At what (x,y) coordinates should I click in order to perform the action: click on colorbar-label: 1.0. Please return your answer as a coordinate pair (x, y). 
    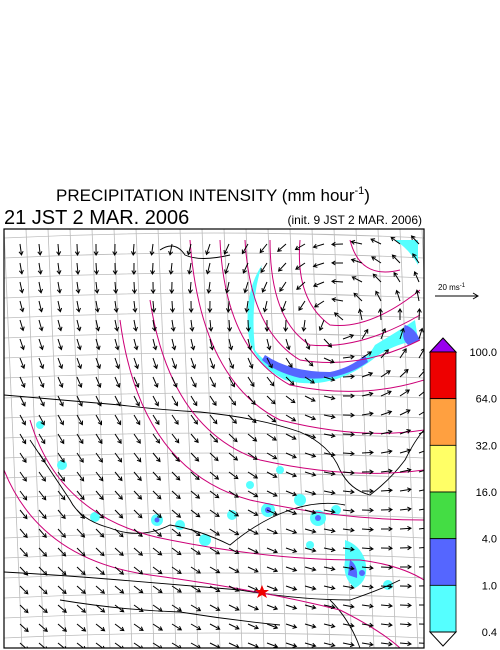
    Looking at the image, I should click on (489, 586).